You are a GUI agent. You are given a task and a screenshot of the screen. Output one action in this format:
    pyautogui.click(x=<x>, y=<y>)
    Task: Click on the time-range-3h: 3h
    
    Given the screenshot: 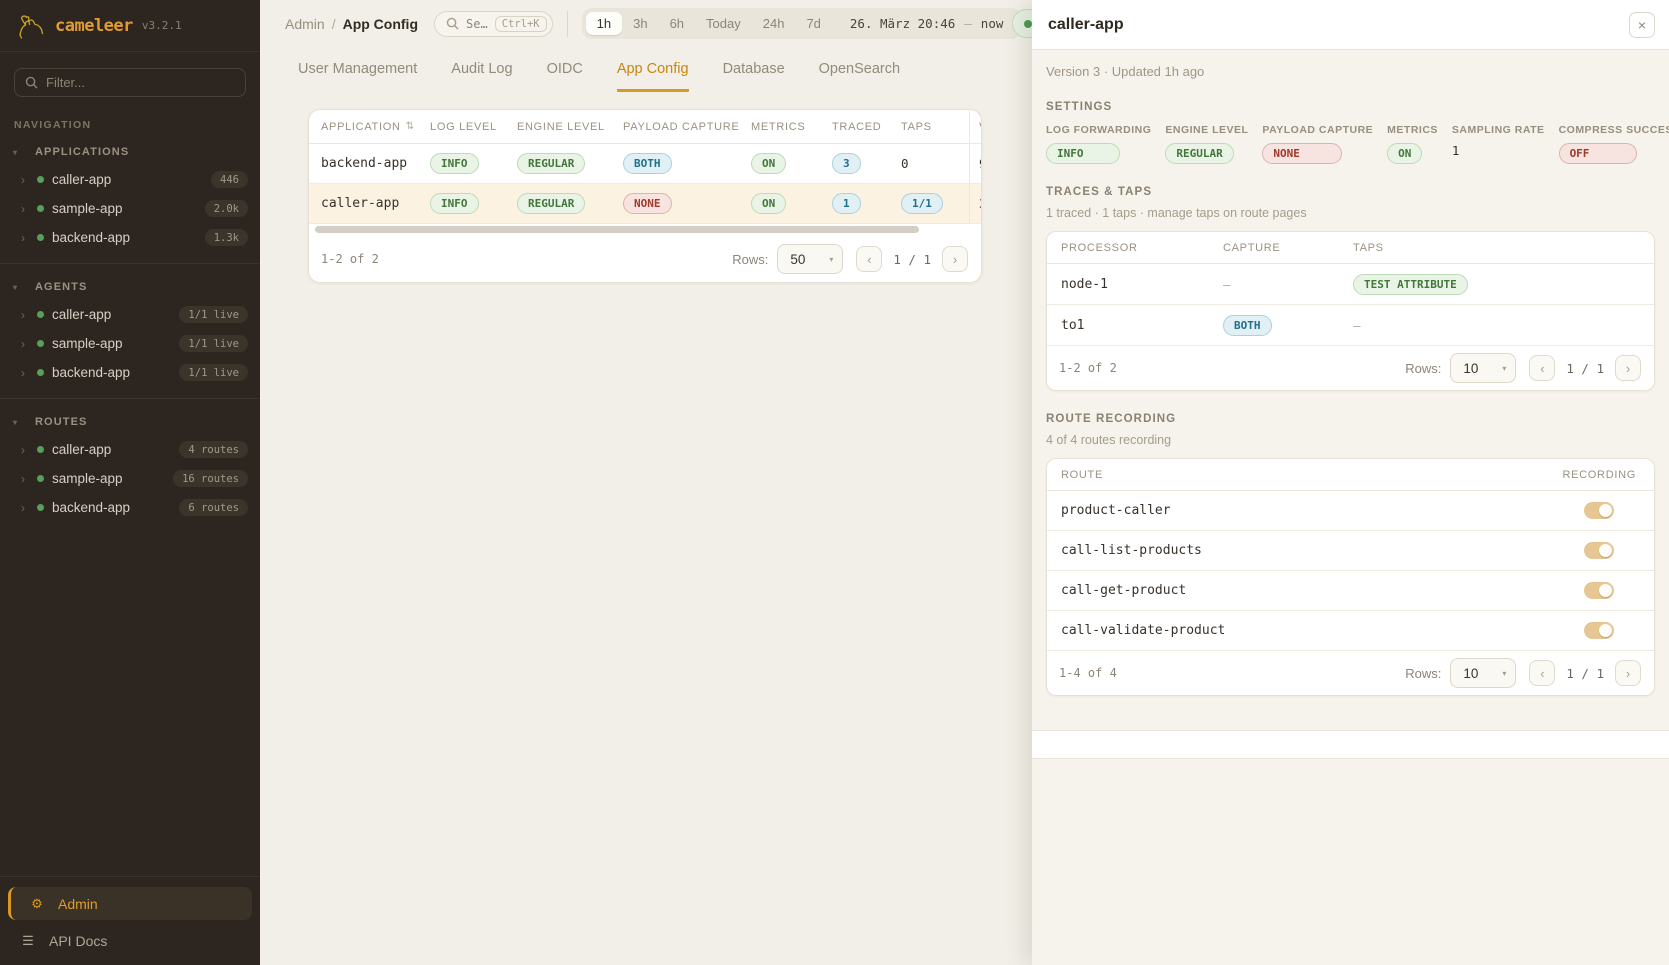 What is the action you would take?
    pyautogui.click(x=640, y=23)
    